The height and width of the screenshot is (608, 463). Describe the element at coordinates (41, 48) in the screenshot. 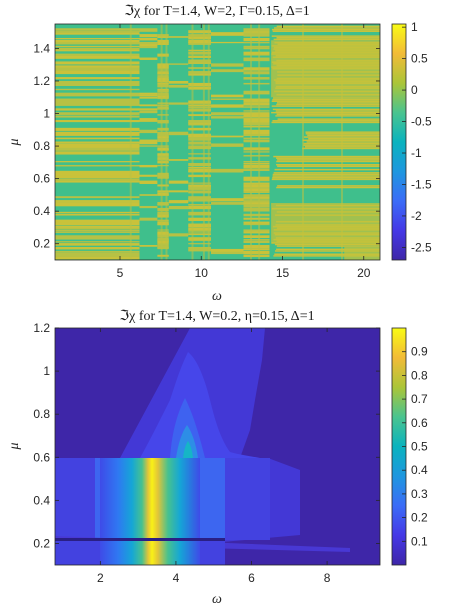

I see `top-y-tick-label: 1.4` at that location.